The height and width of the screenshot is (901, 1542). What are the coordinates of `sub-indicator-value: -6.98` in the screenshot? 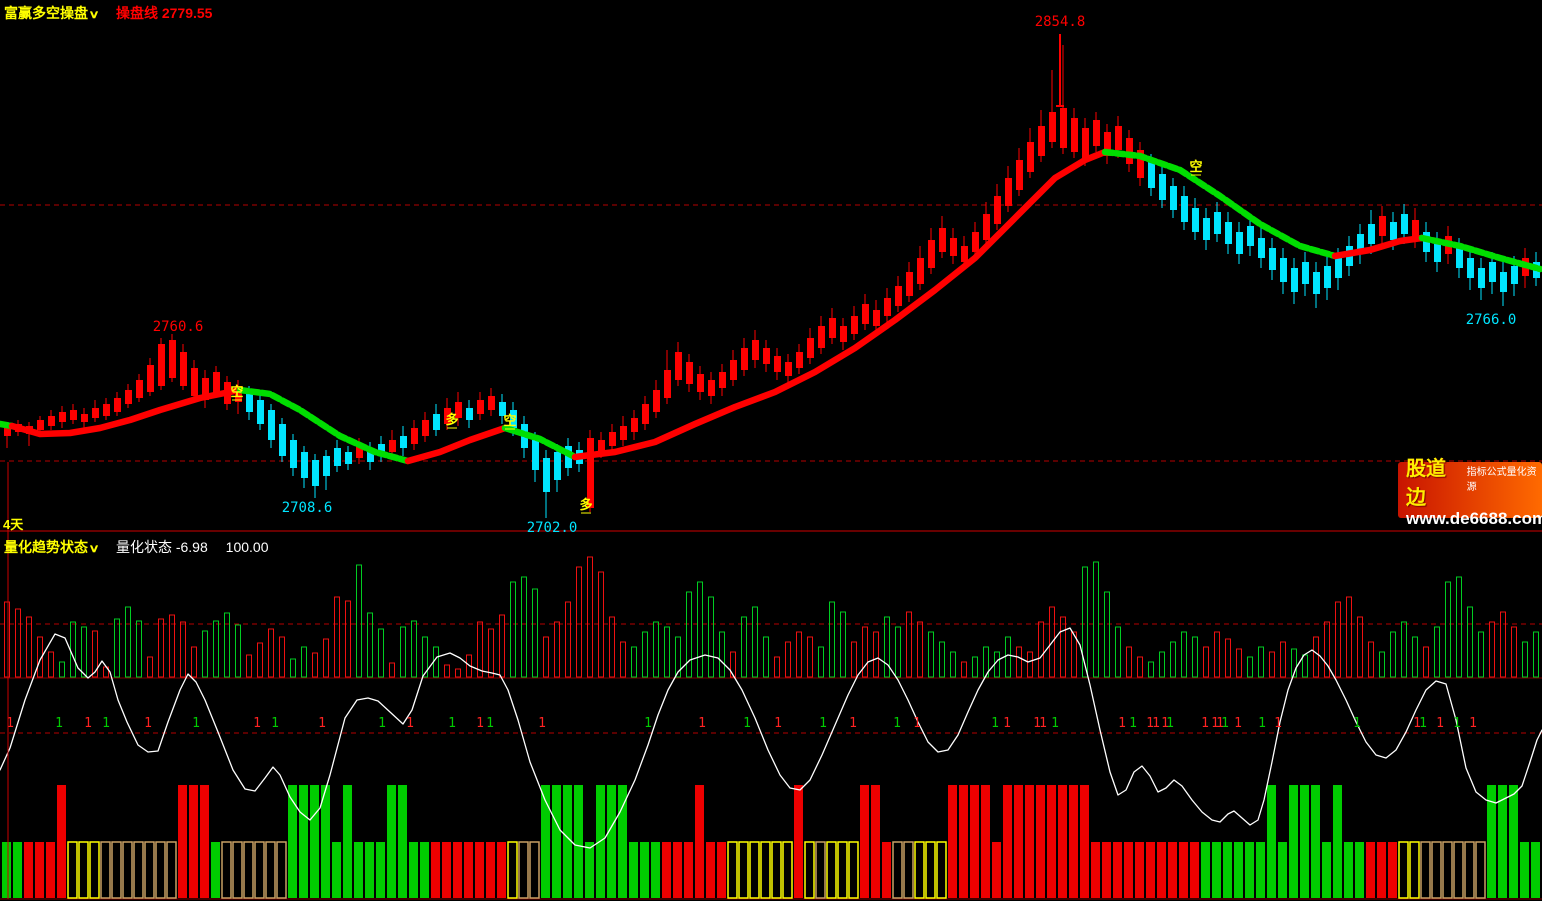 It's located at (191, 547).